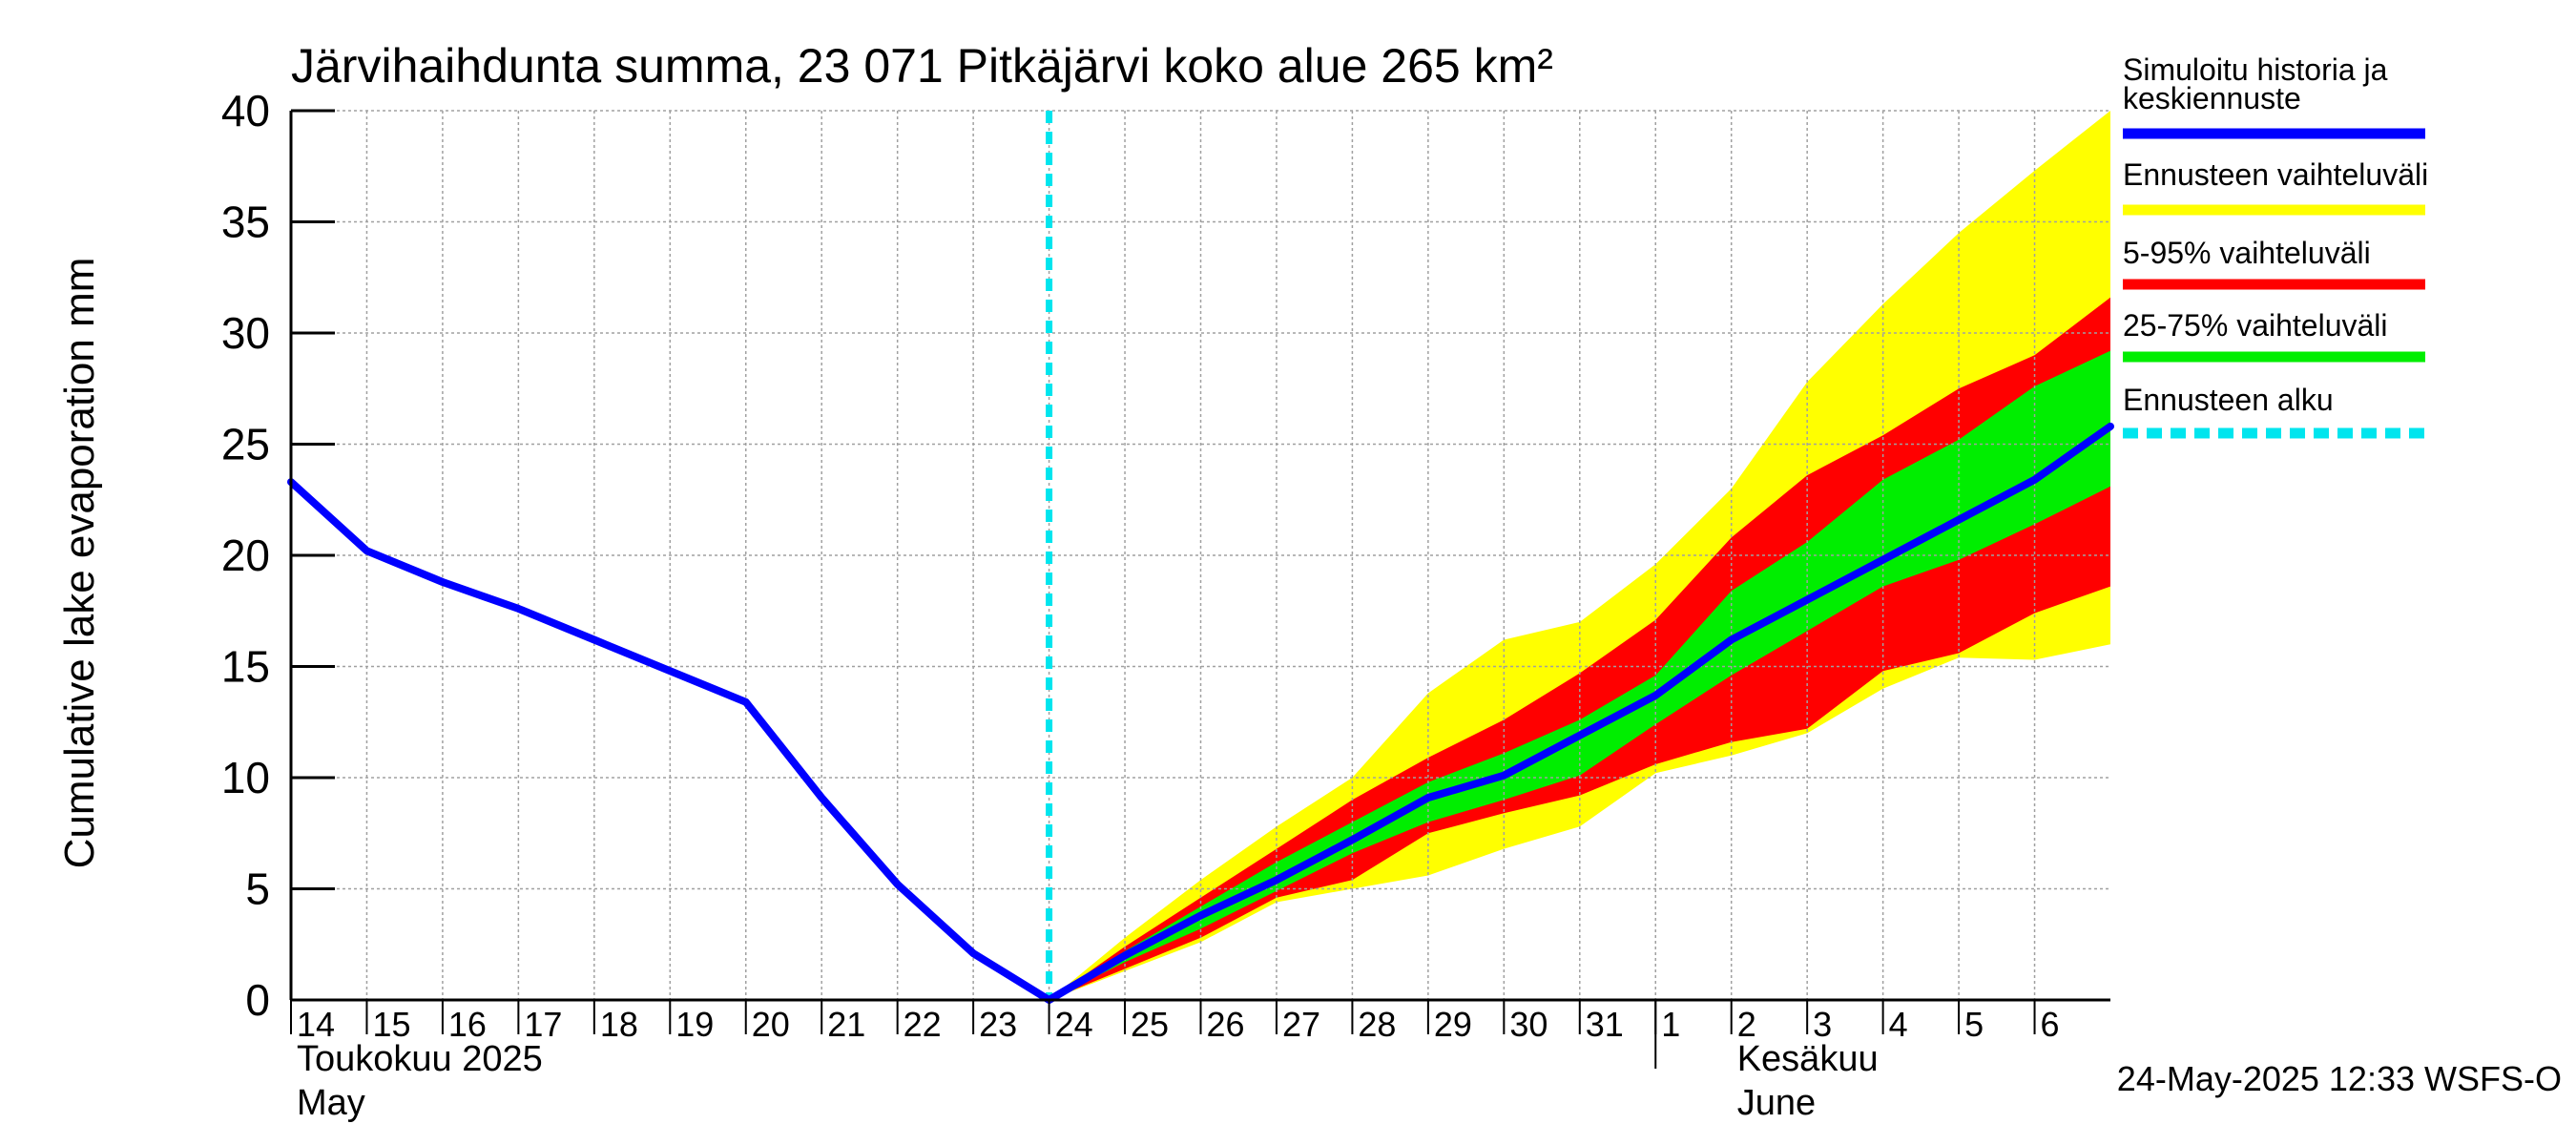 This screenshot has width=2576, height=1145. Describe the element at coordinates (1808, 1059) in the screenshot. I see `month-label: Kesäkuu` at that location.